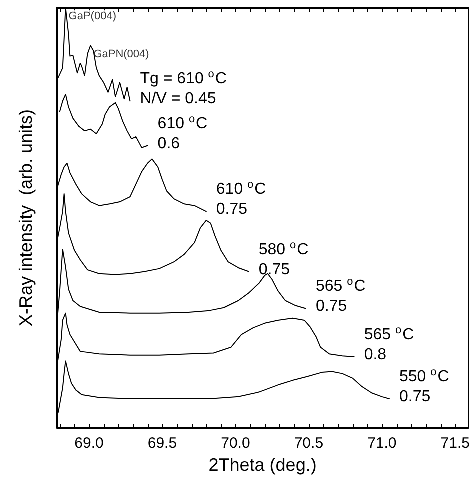  What do you see at coordinates (122, 54) in the screenshot?
I see `annotation: GaPN(004)` at bounding box center [122, 54].